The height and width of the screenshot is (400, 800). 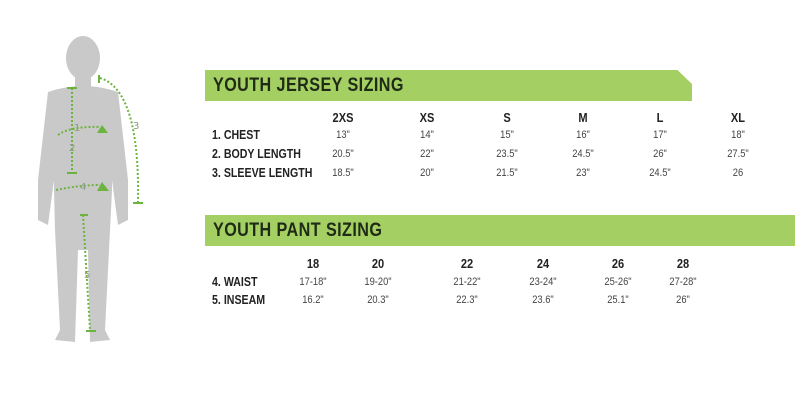 I want to click on table-cell: 25-26", so click(x=618, y=282).